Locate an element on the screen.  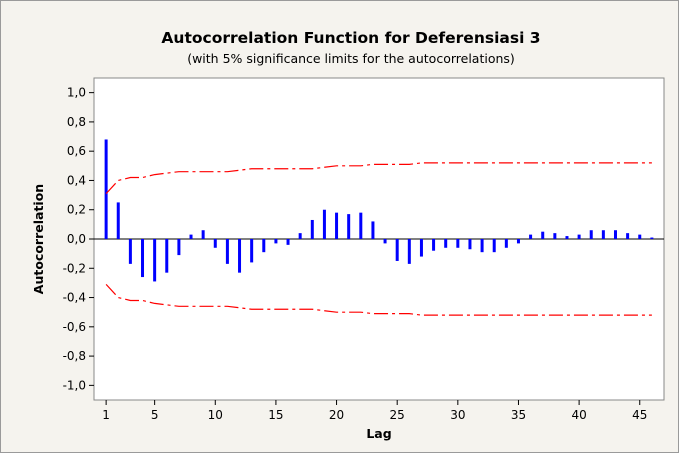
x-tick-label: 1 is located at coordinates (106, 415).